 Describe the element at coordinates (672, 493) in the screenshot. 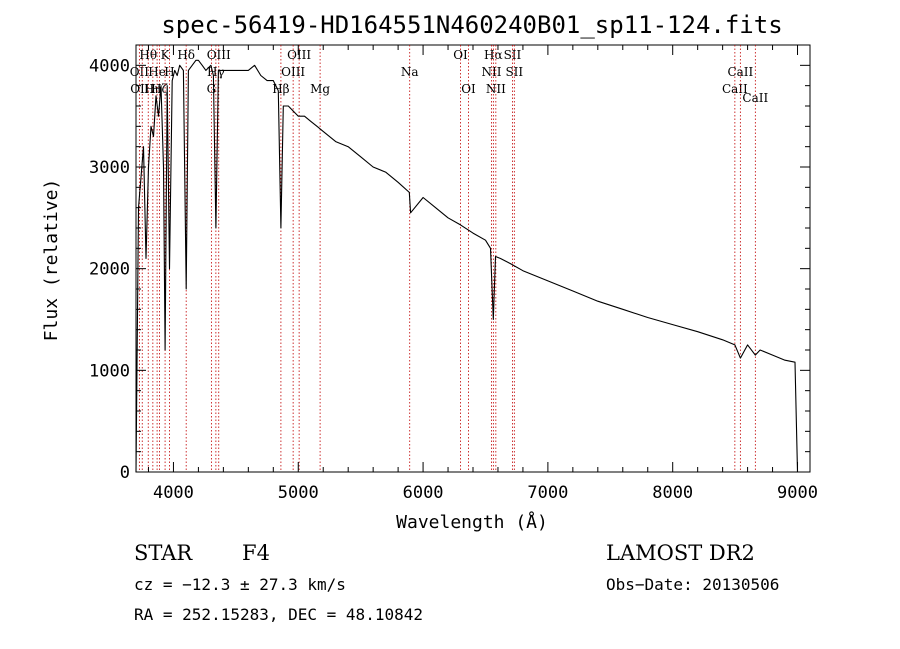

I see `x-tick-label: 8000` at that location.